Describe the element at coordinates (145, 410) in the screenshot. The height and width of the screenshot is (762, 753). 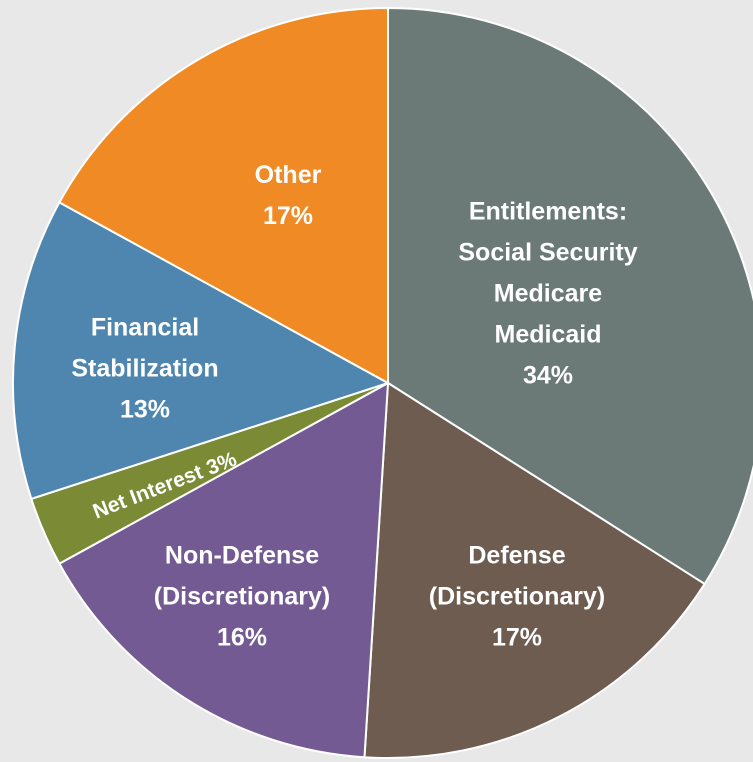
I see `value-label: 13%` at that location.